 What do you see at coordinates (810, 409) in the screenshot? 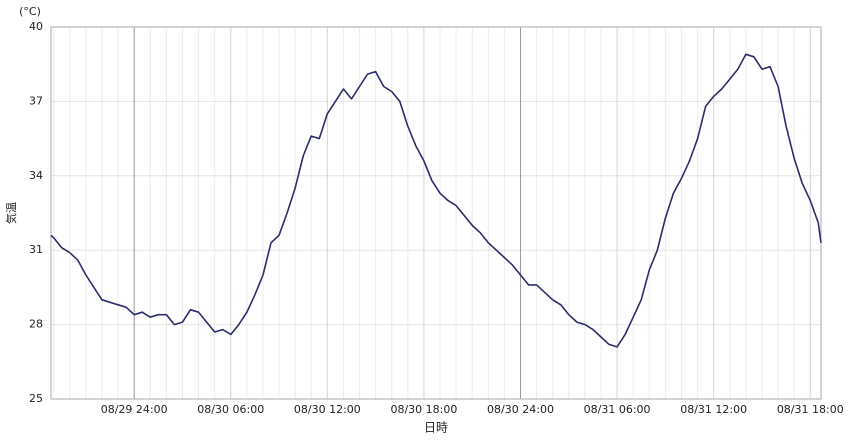
I see `x-tick-label: 08/31 18:00` at bounding box center [810, 409].